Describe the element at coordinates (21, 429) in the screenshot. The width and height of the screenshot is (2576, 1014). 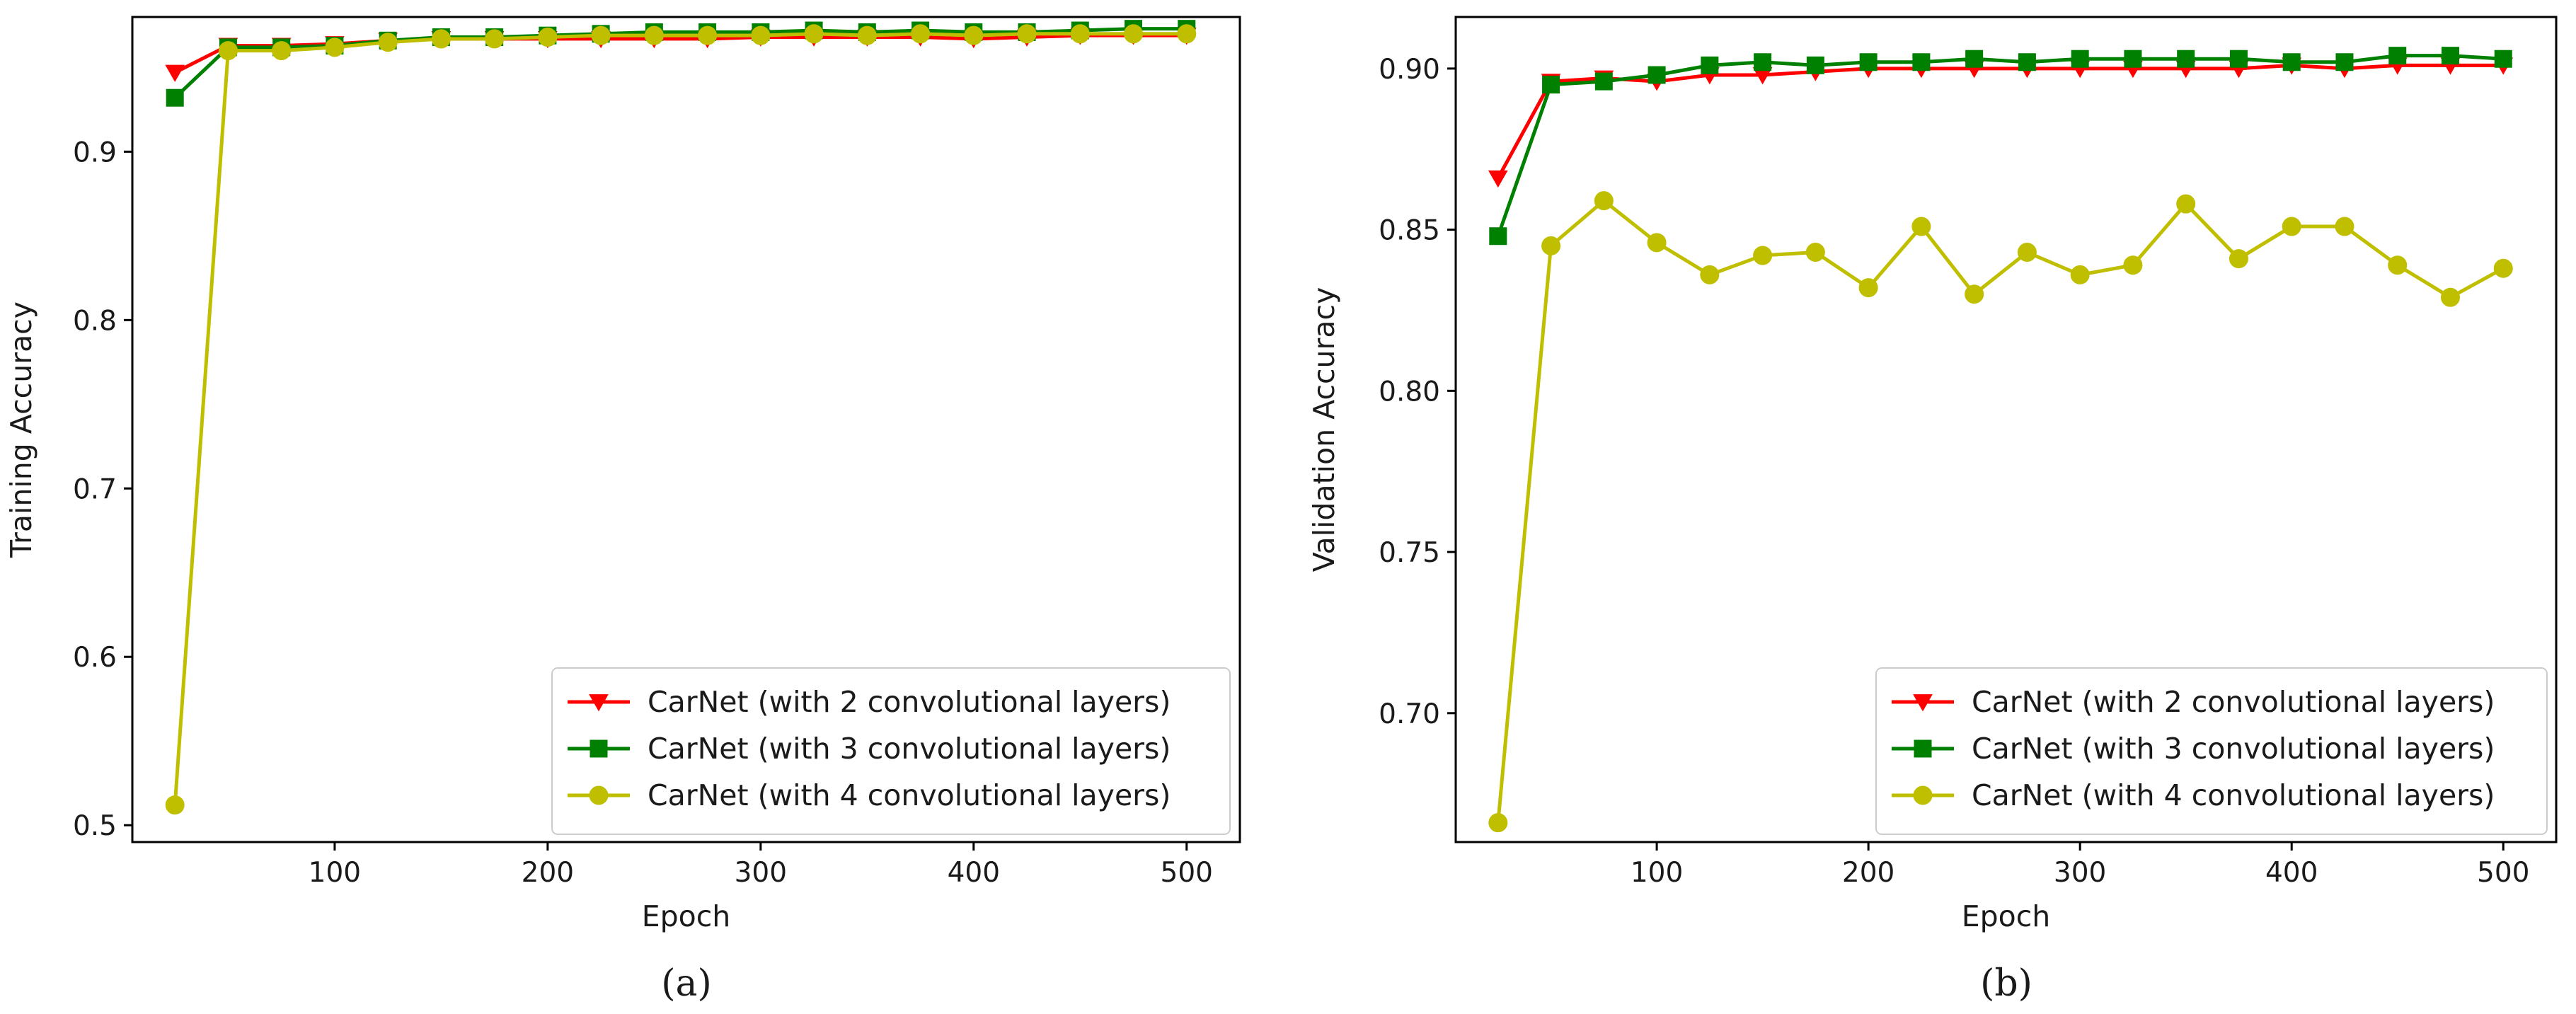
I see `y-axis-title: Training Accuracy` at that location.